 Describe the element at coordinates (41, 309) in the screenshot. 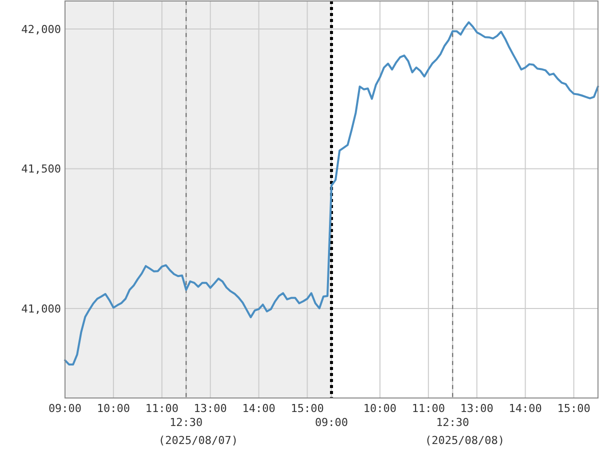

I see `y-tick-label: 41,000` at that location.